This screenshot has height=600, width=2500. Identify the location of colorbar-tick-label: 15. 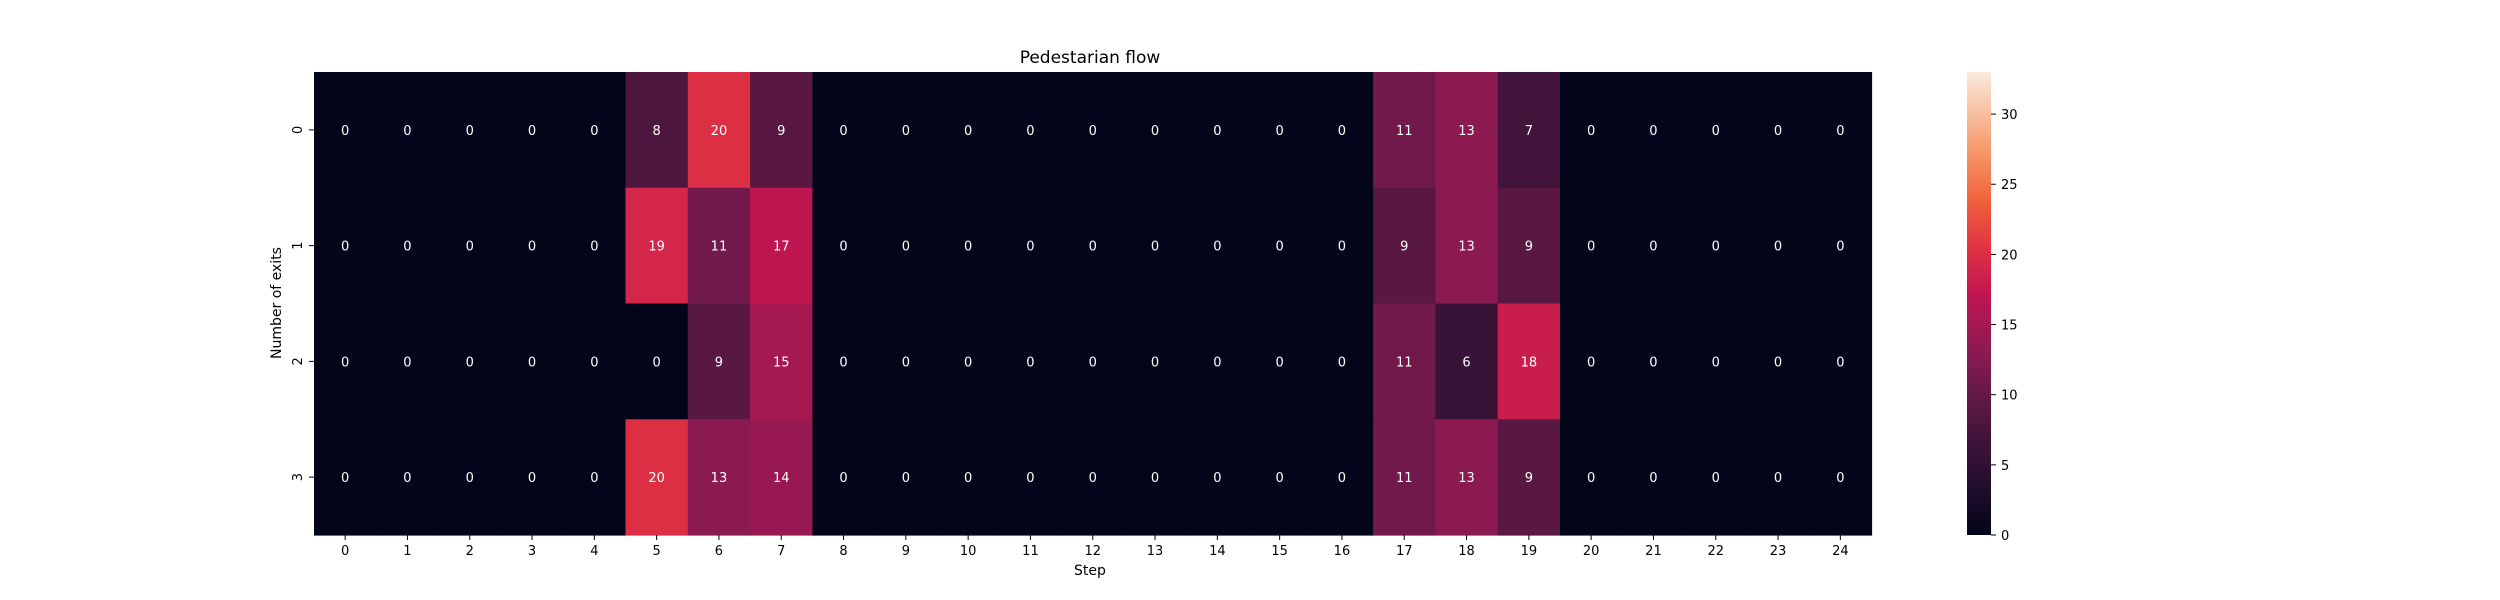
(2009, 326).